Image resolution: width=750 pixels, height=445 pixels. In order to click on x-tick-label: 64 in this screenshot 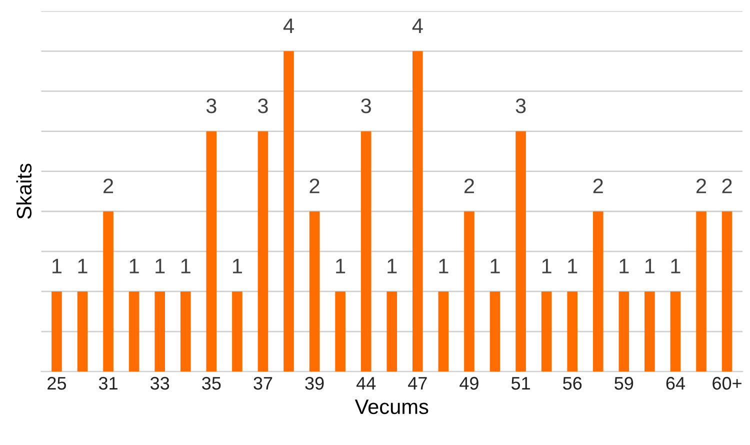, I will do `click(675, 383)`.